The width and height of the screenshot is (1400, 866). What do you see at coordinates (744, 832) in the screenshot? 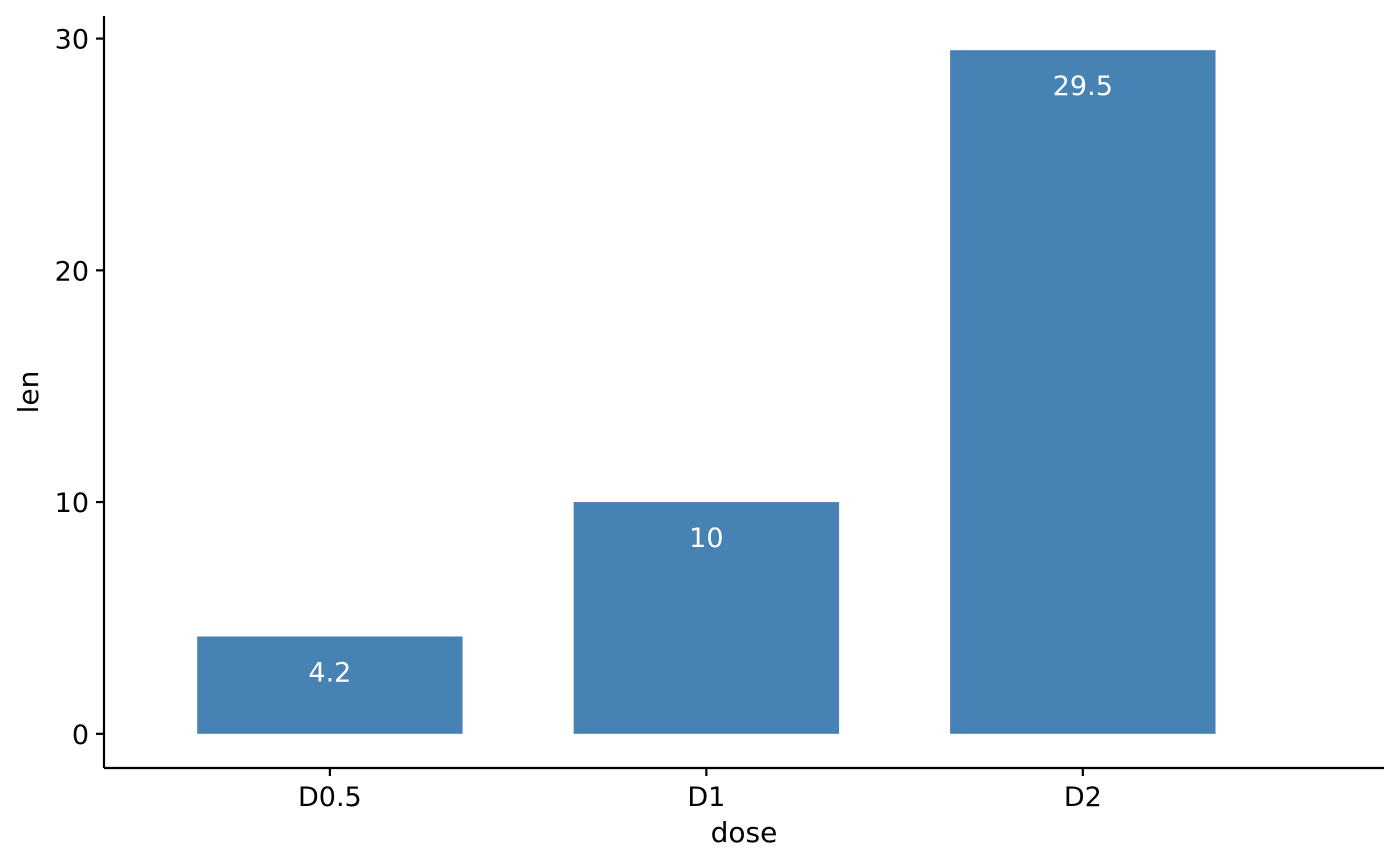
I see `x-axis-title: dose` at bounding box center [744, 832].